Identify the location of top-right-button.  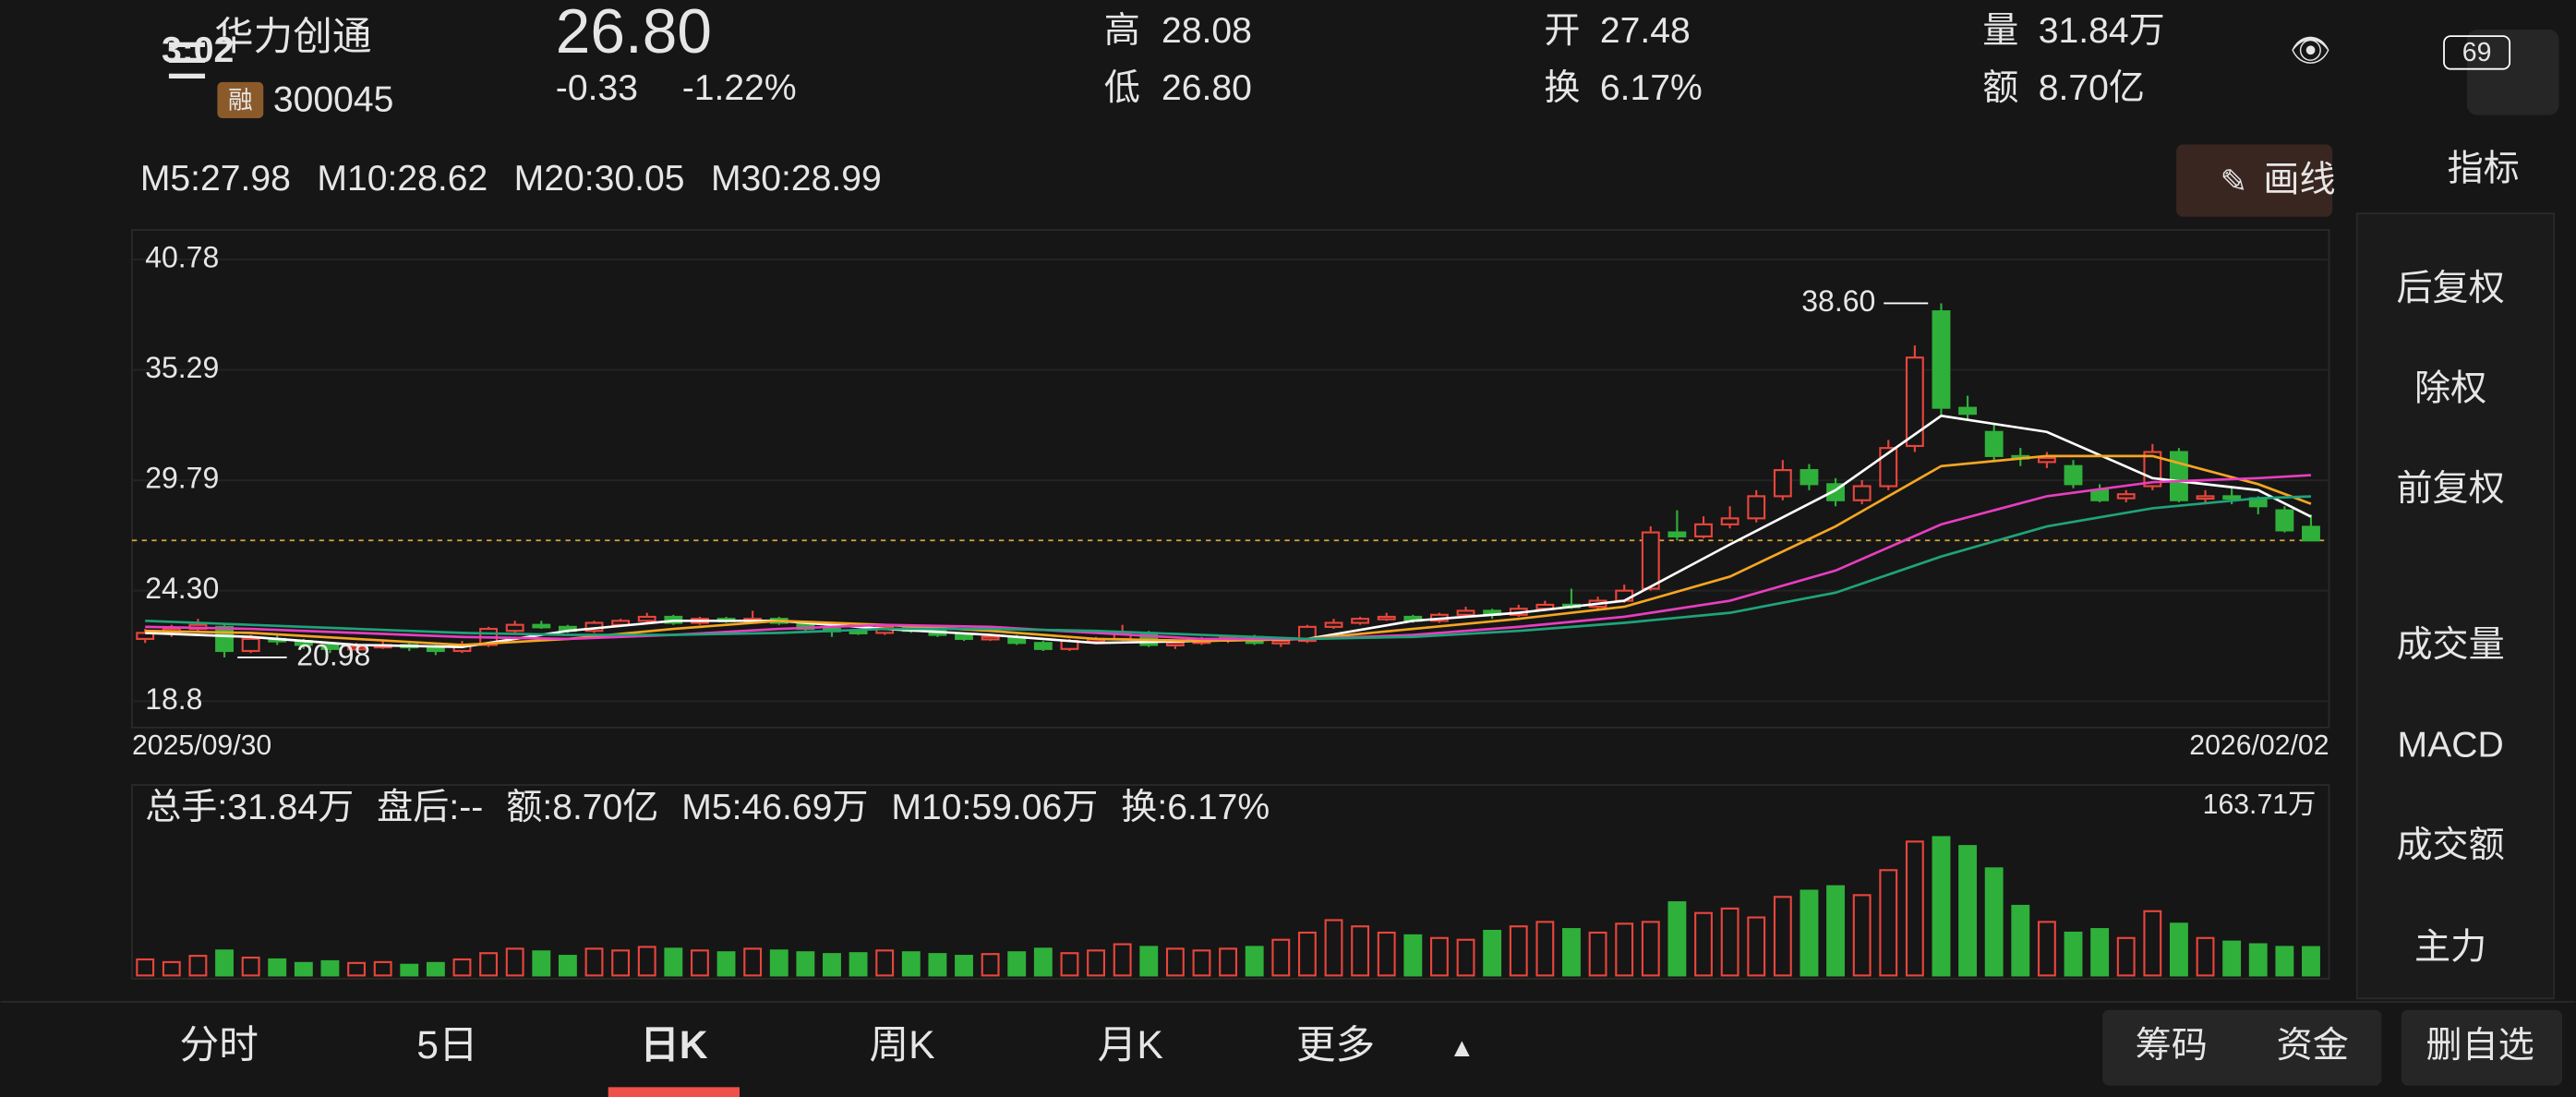
(2512, 73).